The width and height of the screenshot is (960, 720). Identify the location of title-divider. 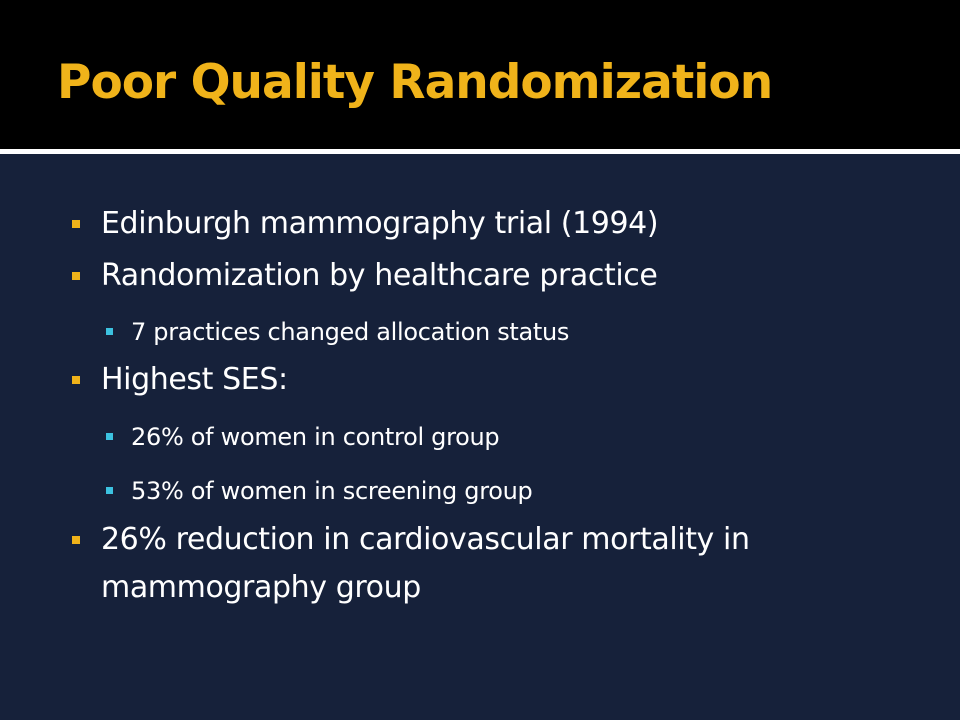
(480, 151).